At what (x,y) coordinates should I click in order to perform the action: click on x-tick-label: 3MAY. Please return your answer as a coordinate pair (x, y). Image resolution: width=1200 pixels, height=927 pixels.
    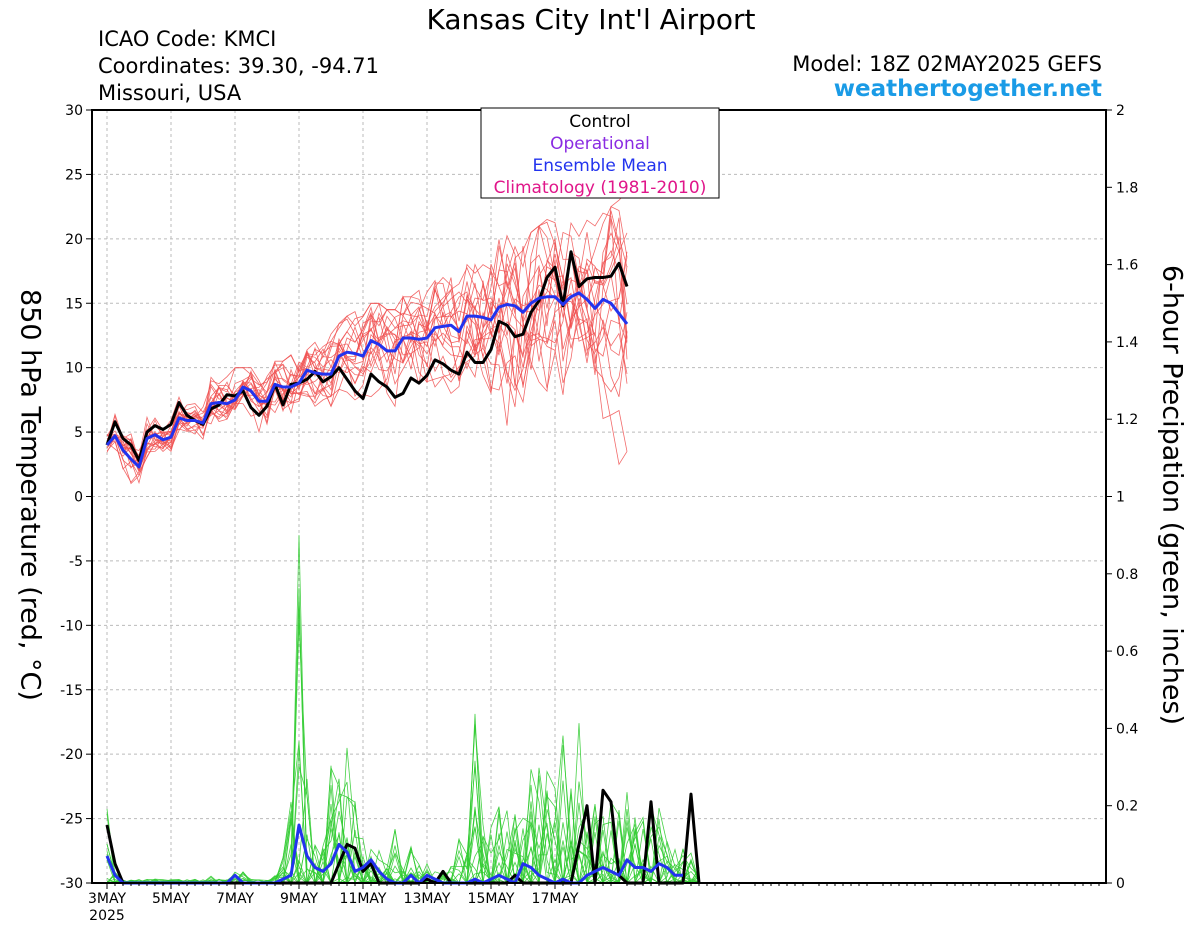
    Looking at the image, I should click on (107, 899).